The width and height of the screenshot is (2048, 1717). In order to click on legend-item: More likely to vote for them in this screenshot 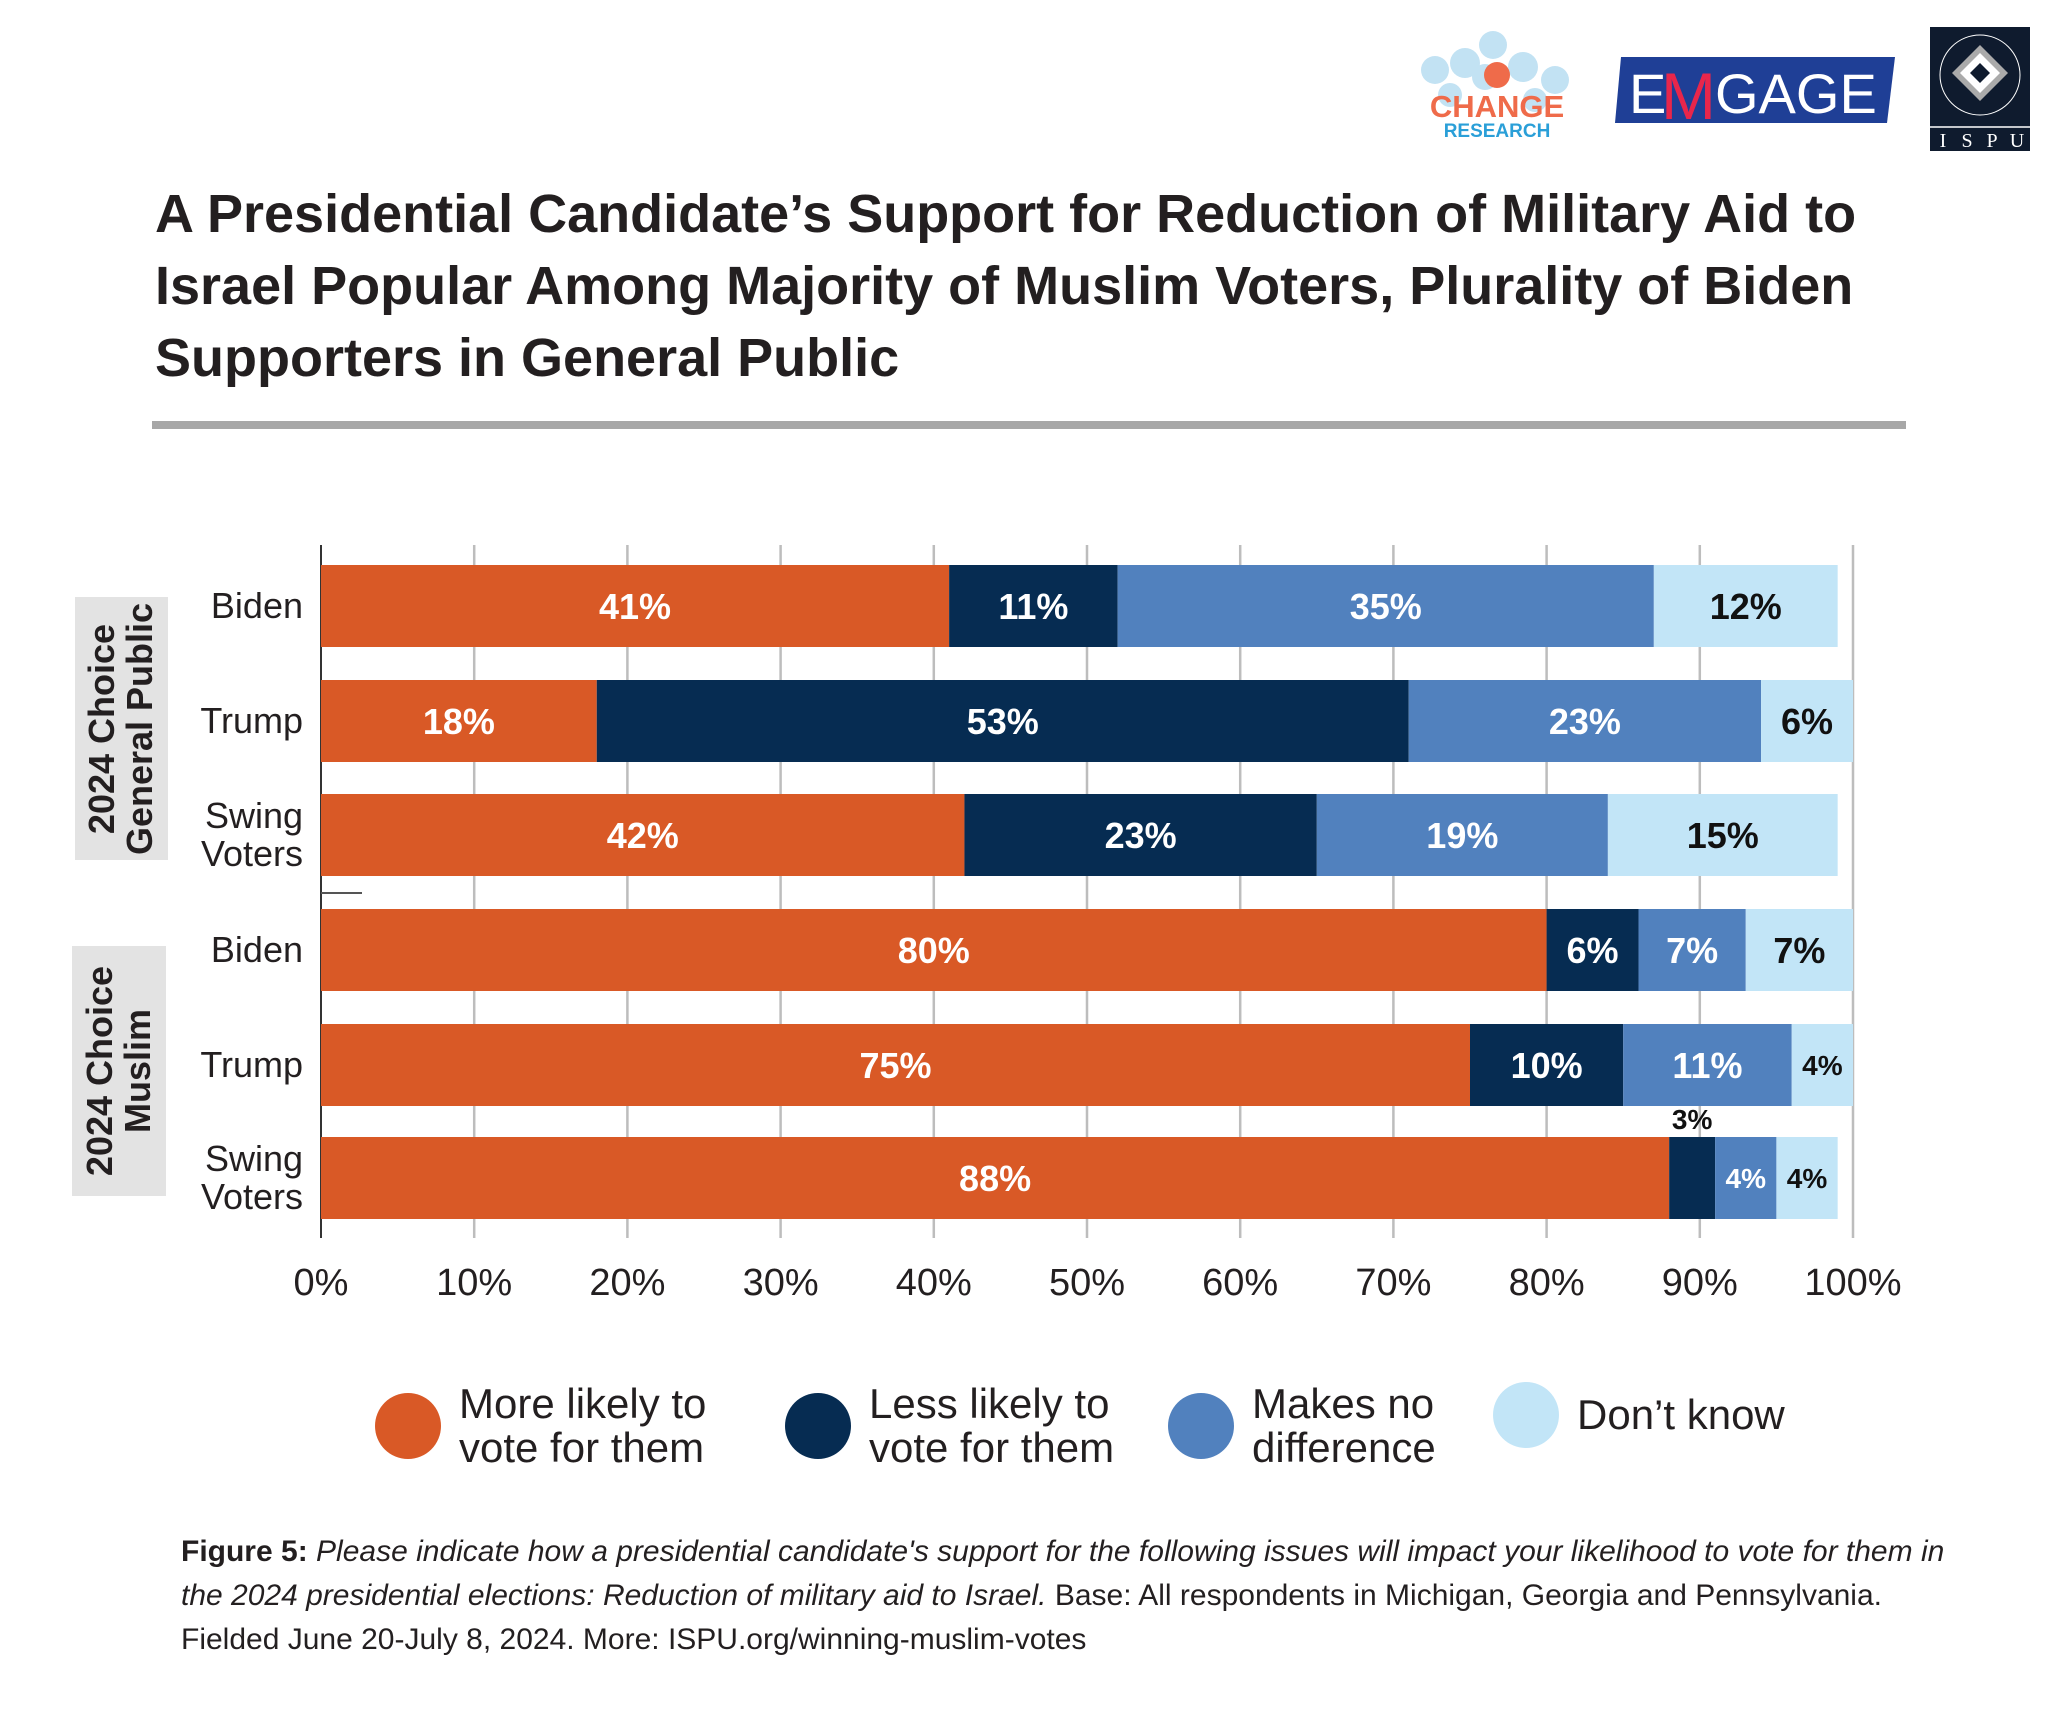, I will do `click(567, 1426)`.